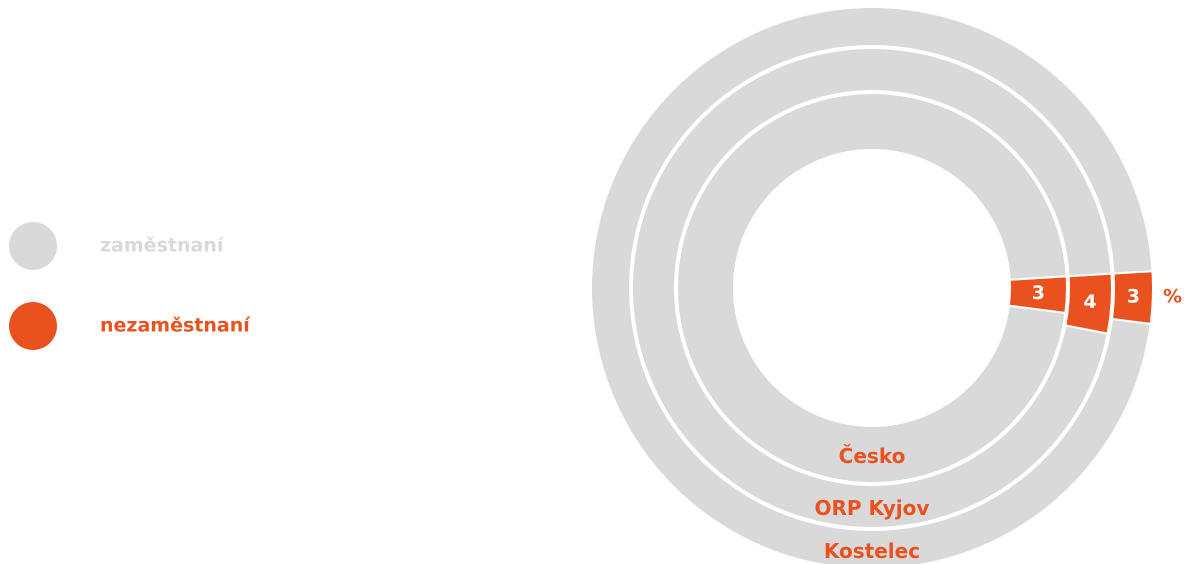 The image size is (1187, 564). What do you see at coordinates (1089, 302) in the screenshot?
I see `value-label: 4` at bounding box center [1089, 302].